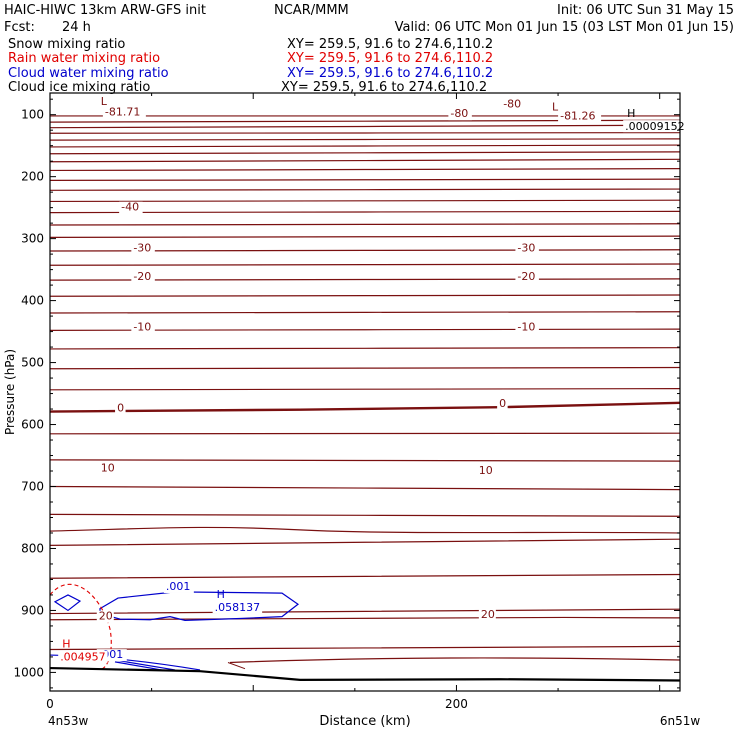 The height and width of the screenshot is (740, 740). What do you see at coordinates (79, 87) in the screenshot?
I see `field-cloud-ice-name: Cloud ice mixing ratio` at bounding box center [79, 87].